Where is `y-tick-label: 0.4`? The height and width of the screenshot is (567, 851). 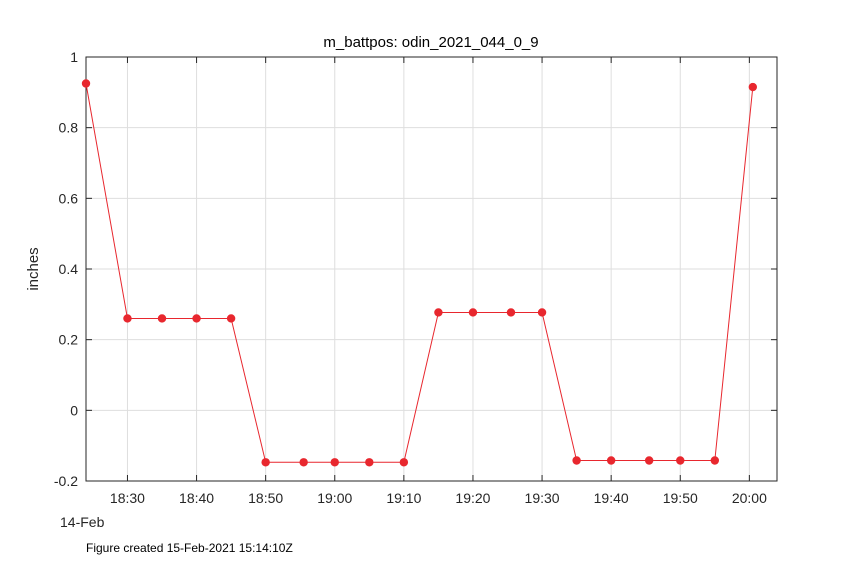
y-tick-label: 0.4 is located at coordinates (69, 269).